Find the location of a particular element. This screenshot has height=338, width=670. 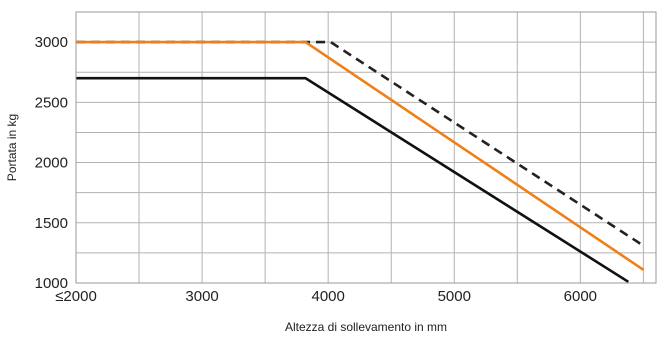

y-axis-title: Portata in kg is located at coordinates (12, 147).